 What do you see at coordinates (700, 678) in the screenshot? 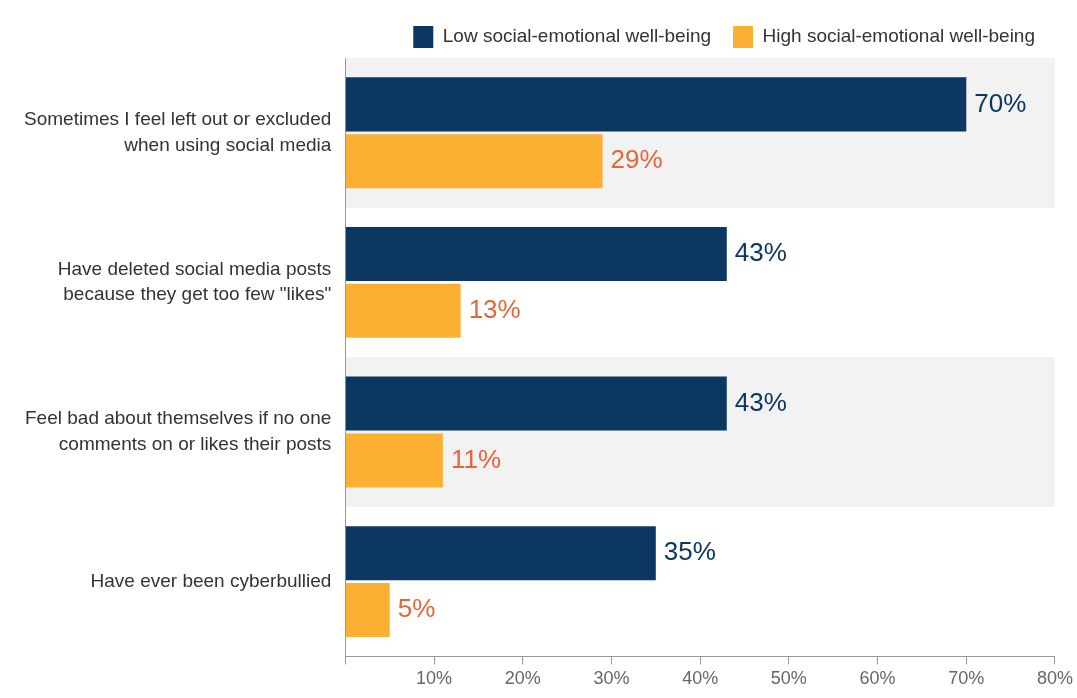
I see `x-tick-label: 40%` at bounding box center [700, 678].